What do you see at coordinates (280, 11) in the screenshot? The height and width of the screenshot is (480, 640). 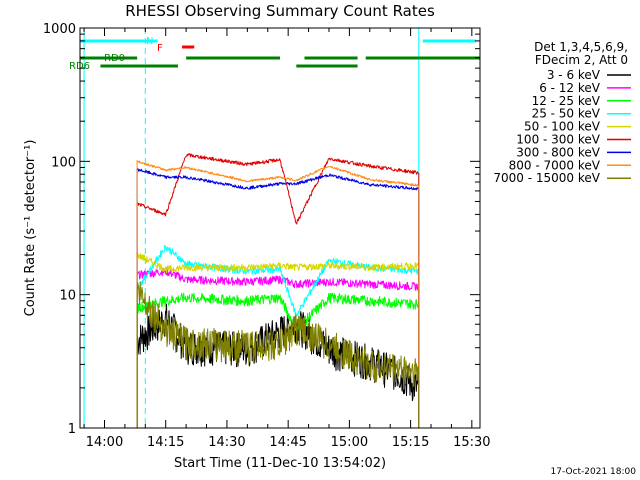 I see `chart-title: RHESSI Observing Summary Count Rates` at bounding box center [280, 11].